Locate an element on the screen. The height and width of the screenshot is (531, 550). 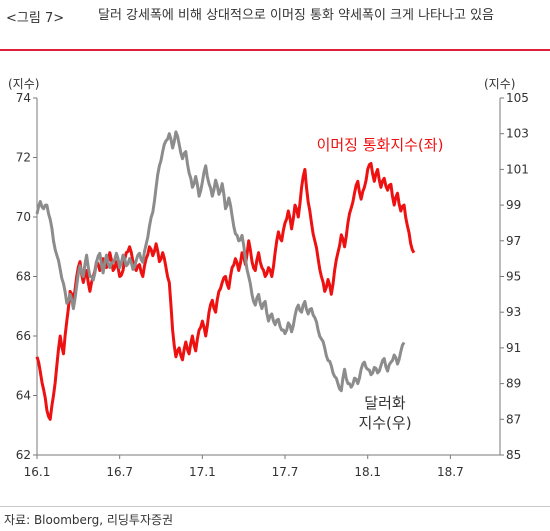
x-tick-label: 17.7 is located at coordinates (285, 472).